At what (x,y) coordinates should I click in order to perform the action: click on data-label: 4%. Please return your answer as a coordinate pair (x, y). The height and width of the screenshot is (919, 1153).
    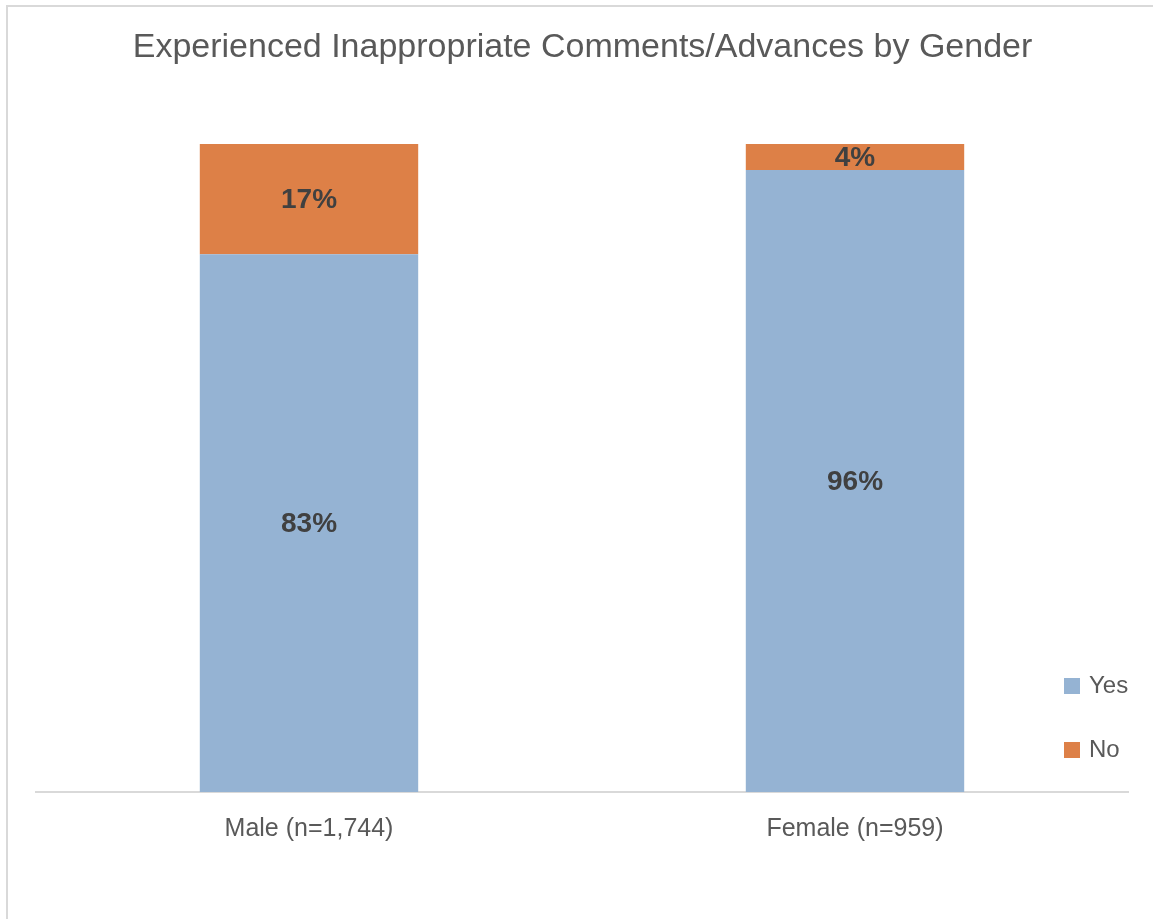
    Looking at the image, I should click on (855, 156).